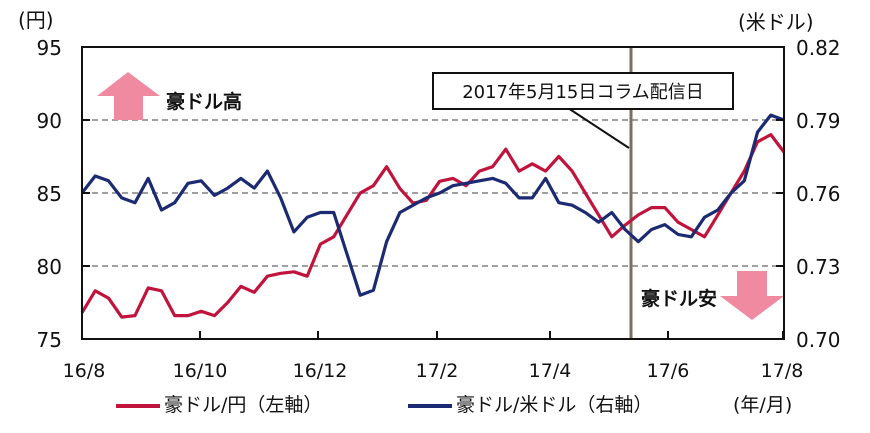 Image resolution: width=870 pixels, height=433 pixels. I want to click on x-tick-label: 16/8, so click(84, 371).